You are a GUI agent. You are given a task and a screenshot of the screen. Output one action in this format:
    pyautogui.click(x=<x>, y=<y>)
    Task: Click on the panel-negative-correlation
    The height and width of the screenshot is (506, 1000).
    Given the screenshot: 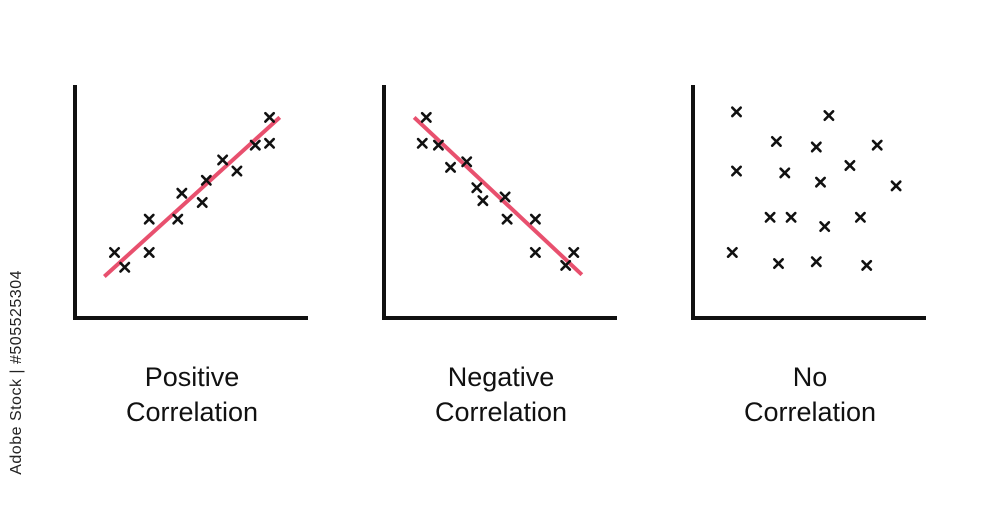 What is the action you would take?
    pyautogui.click(x=499, y=202)
    